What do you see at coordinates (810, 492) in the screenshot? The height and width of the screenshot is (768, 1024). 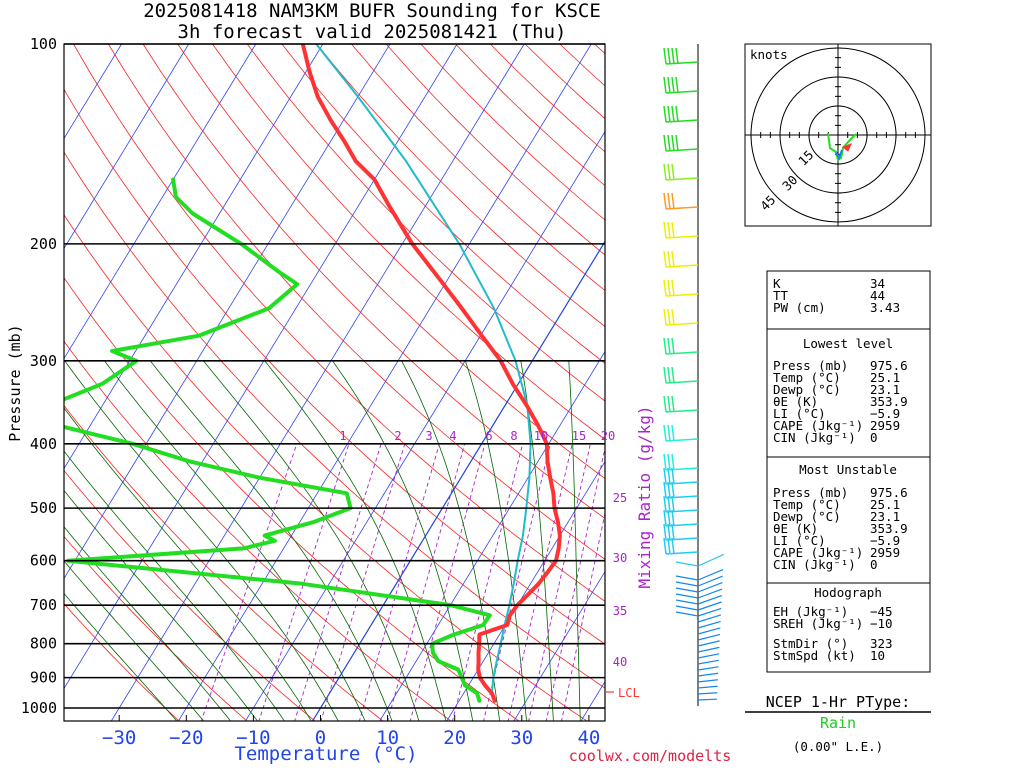 I see `index-label: Press (mb)` at bounding box center [810, 492].